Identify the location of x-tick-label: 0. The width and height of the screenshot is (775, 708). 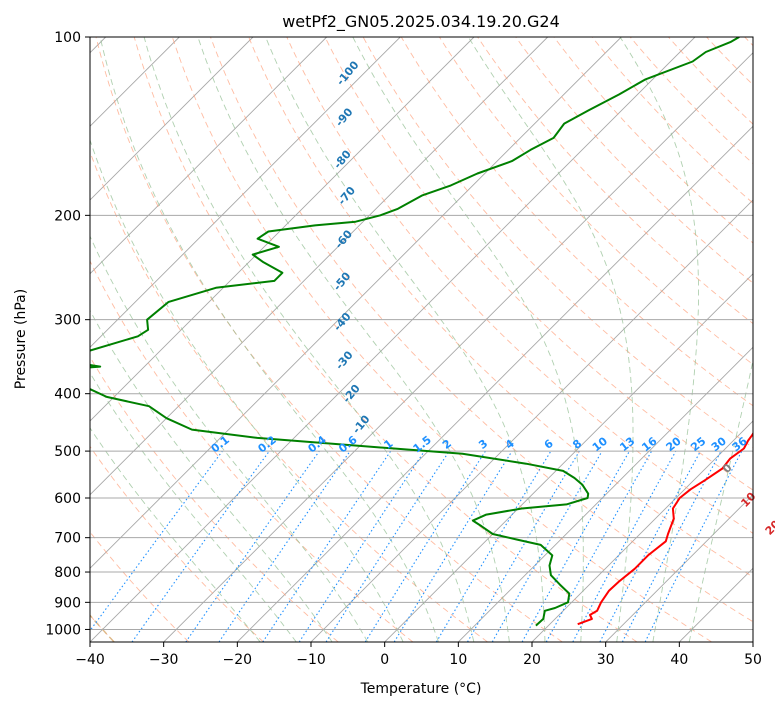
(384, 660).